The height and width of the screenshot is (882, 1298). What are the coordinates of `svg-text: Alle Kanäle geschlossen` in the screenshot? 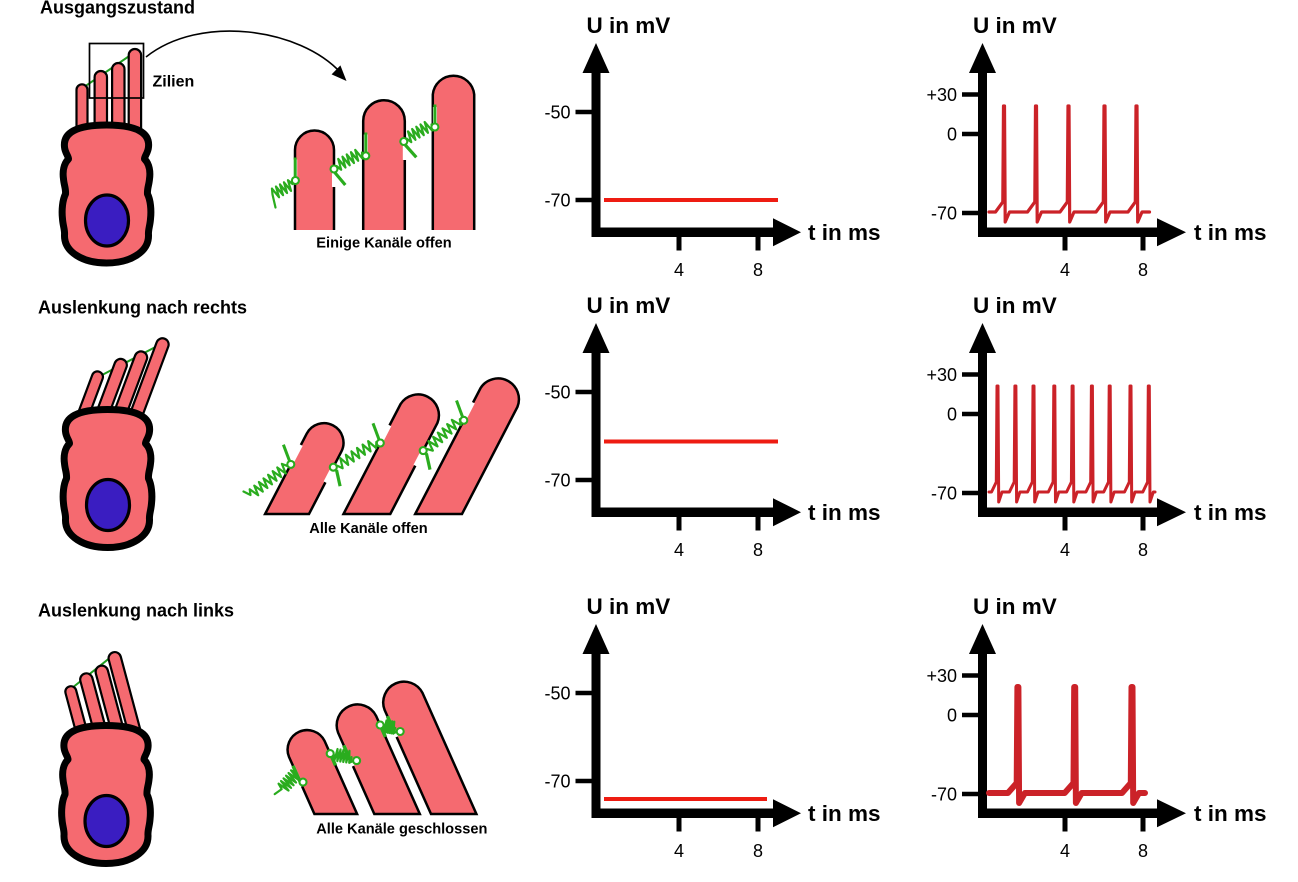 It's located at (401, 830).